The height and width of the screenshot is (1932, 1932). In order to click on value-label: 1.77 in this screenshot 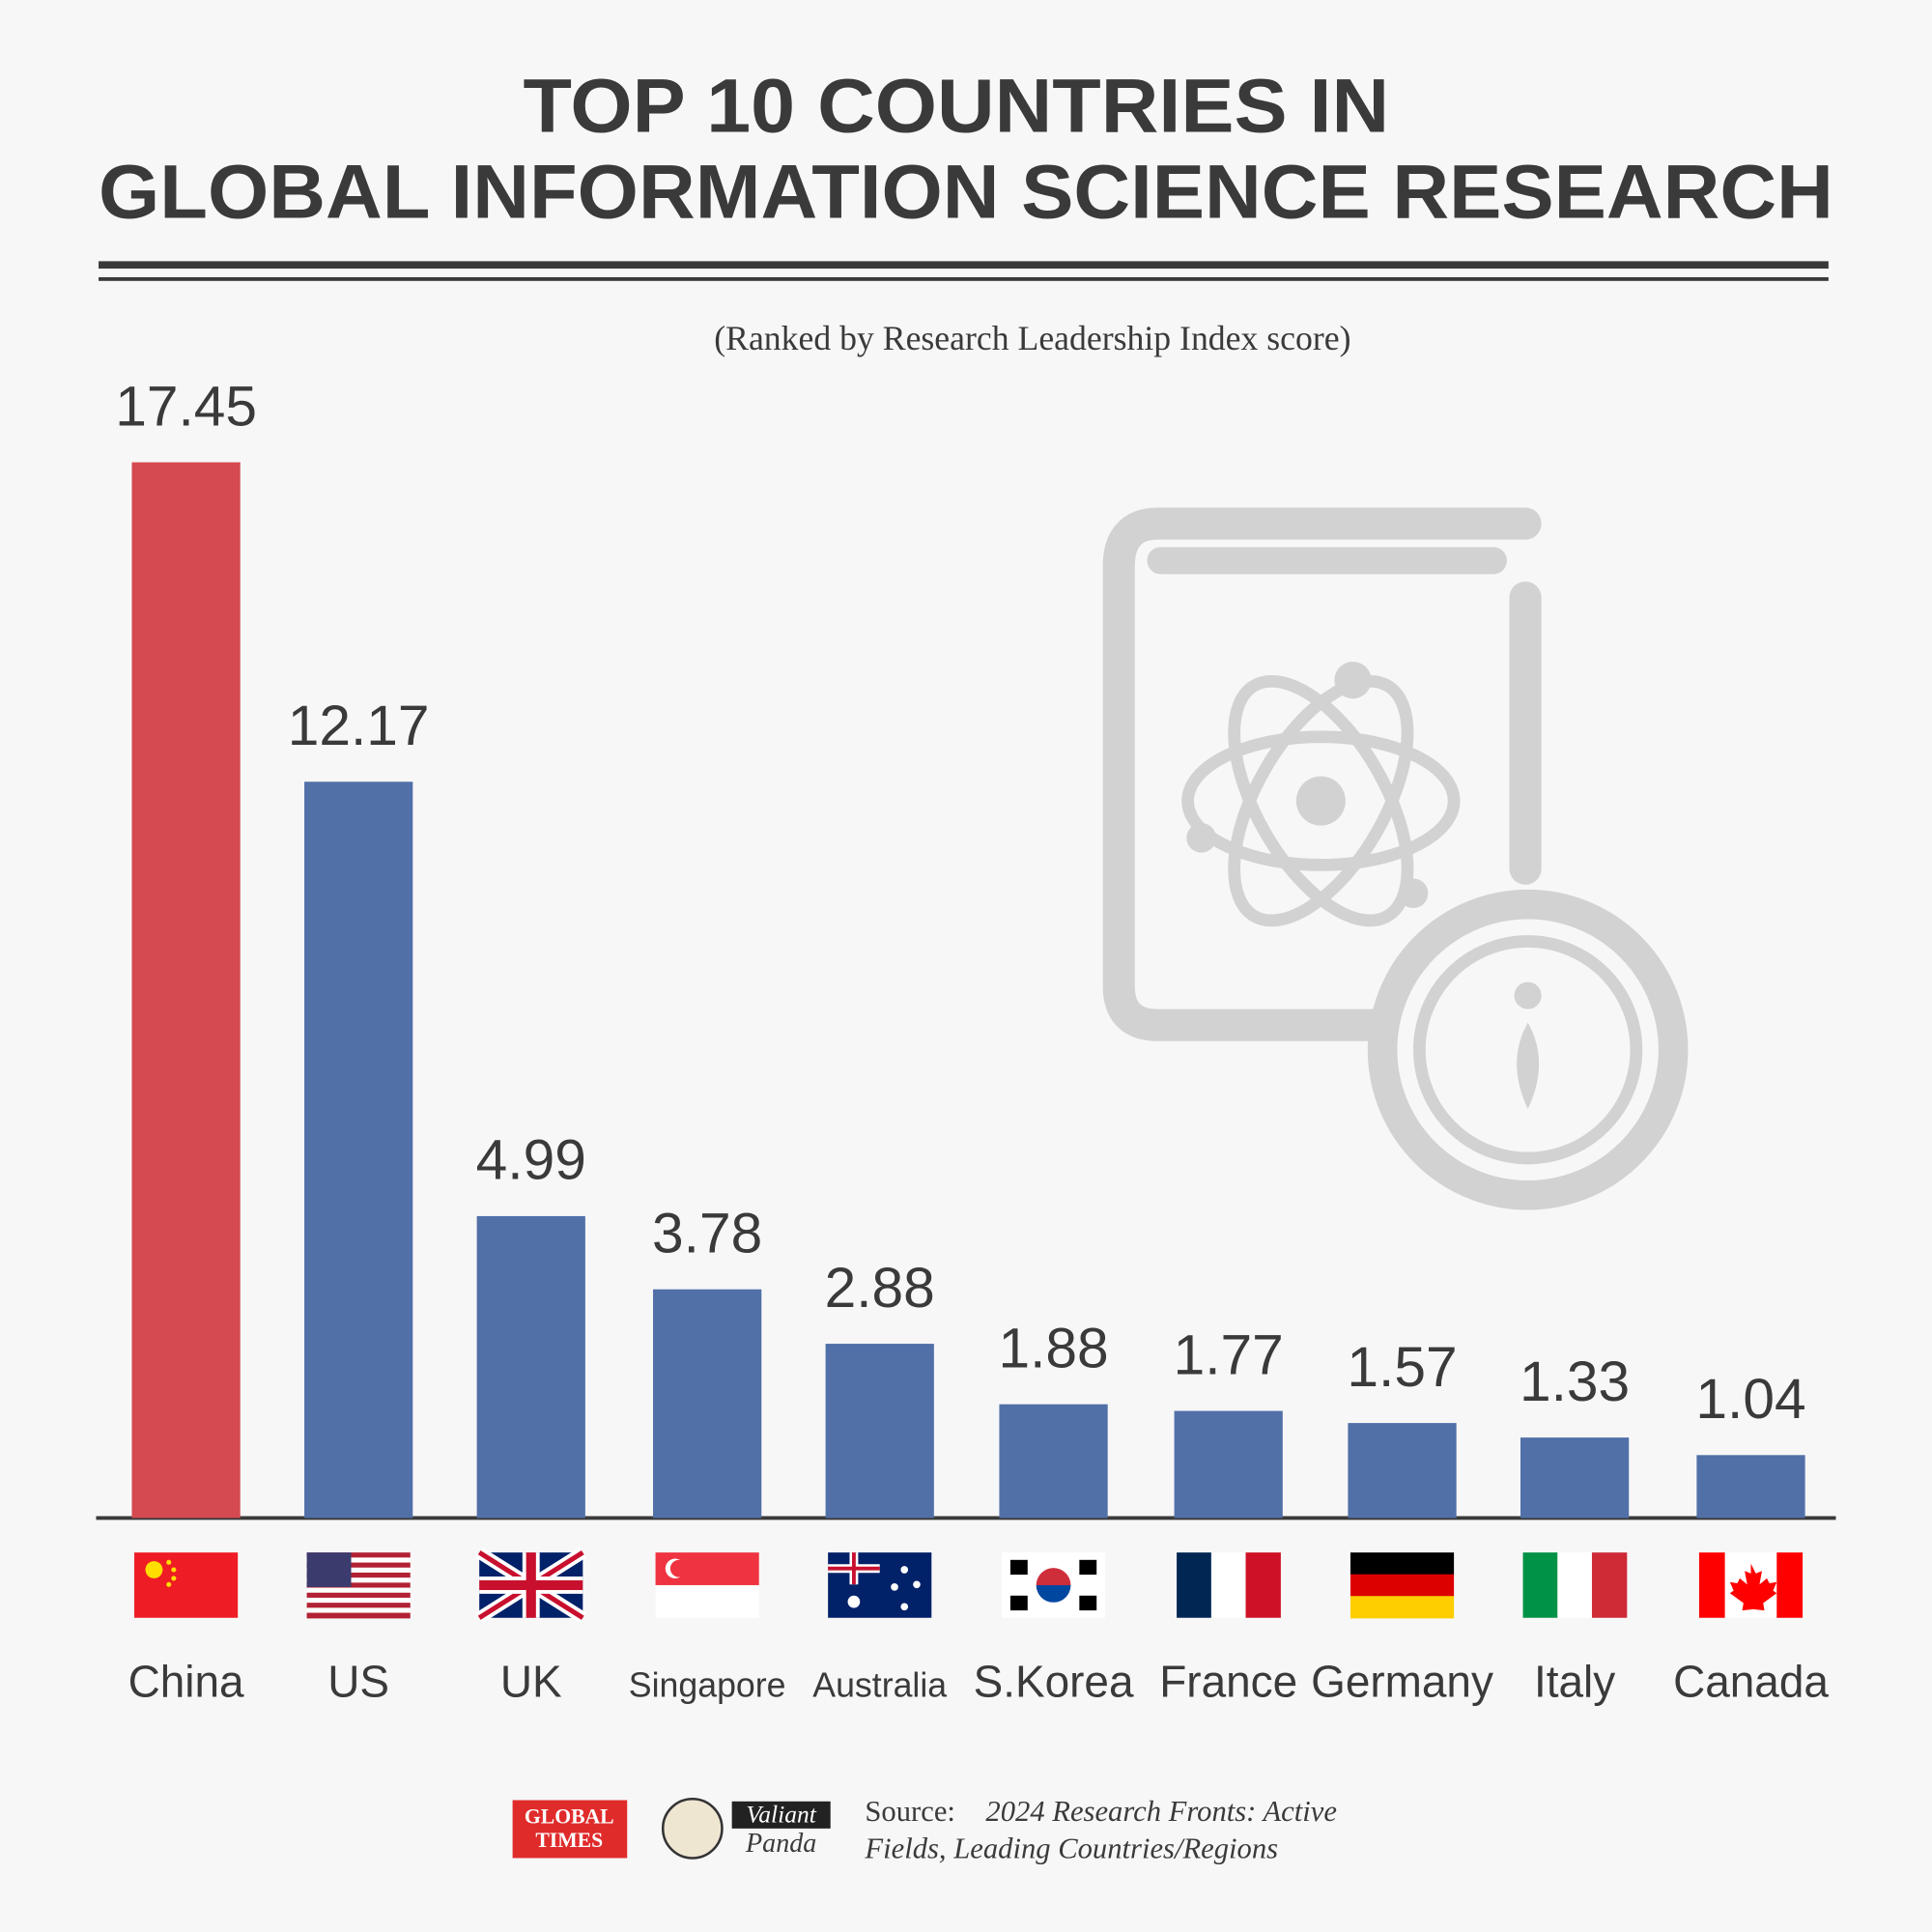, I will do `click(1229, 1354)`.